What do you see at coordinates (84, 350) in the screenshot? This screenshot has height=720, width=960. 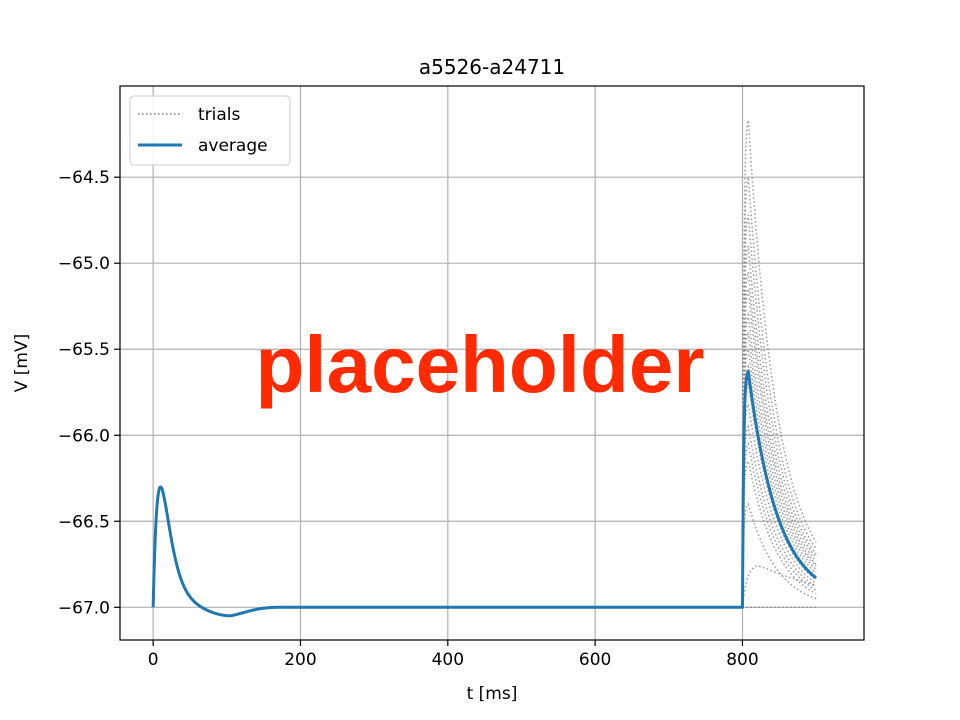 I see `y-tick-label: −65.5` at bounding box center [84, 350].